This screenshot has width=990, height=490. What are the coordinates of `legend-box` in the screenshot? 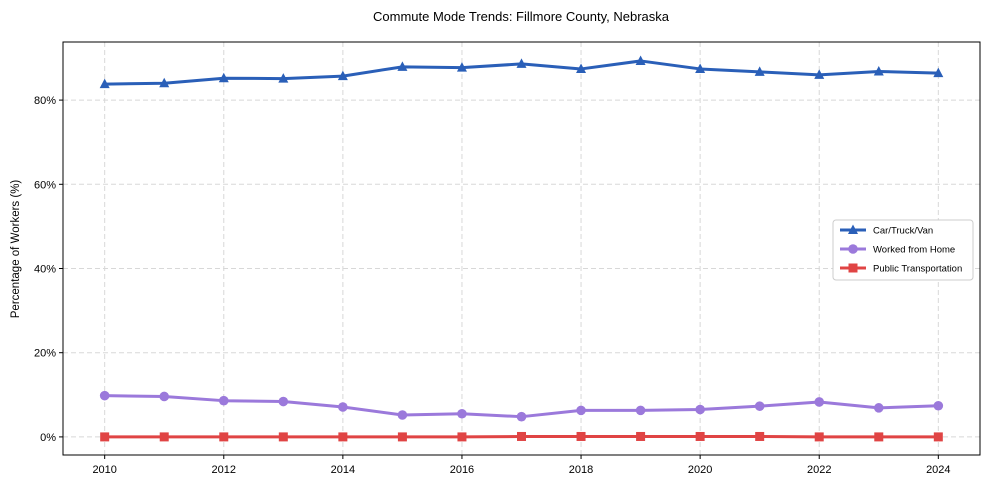 It's located at (903, 250).